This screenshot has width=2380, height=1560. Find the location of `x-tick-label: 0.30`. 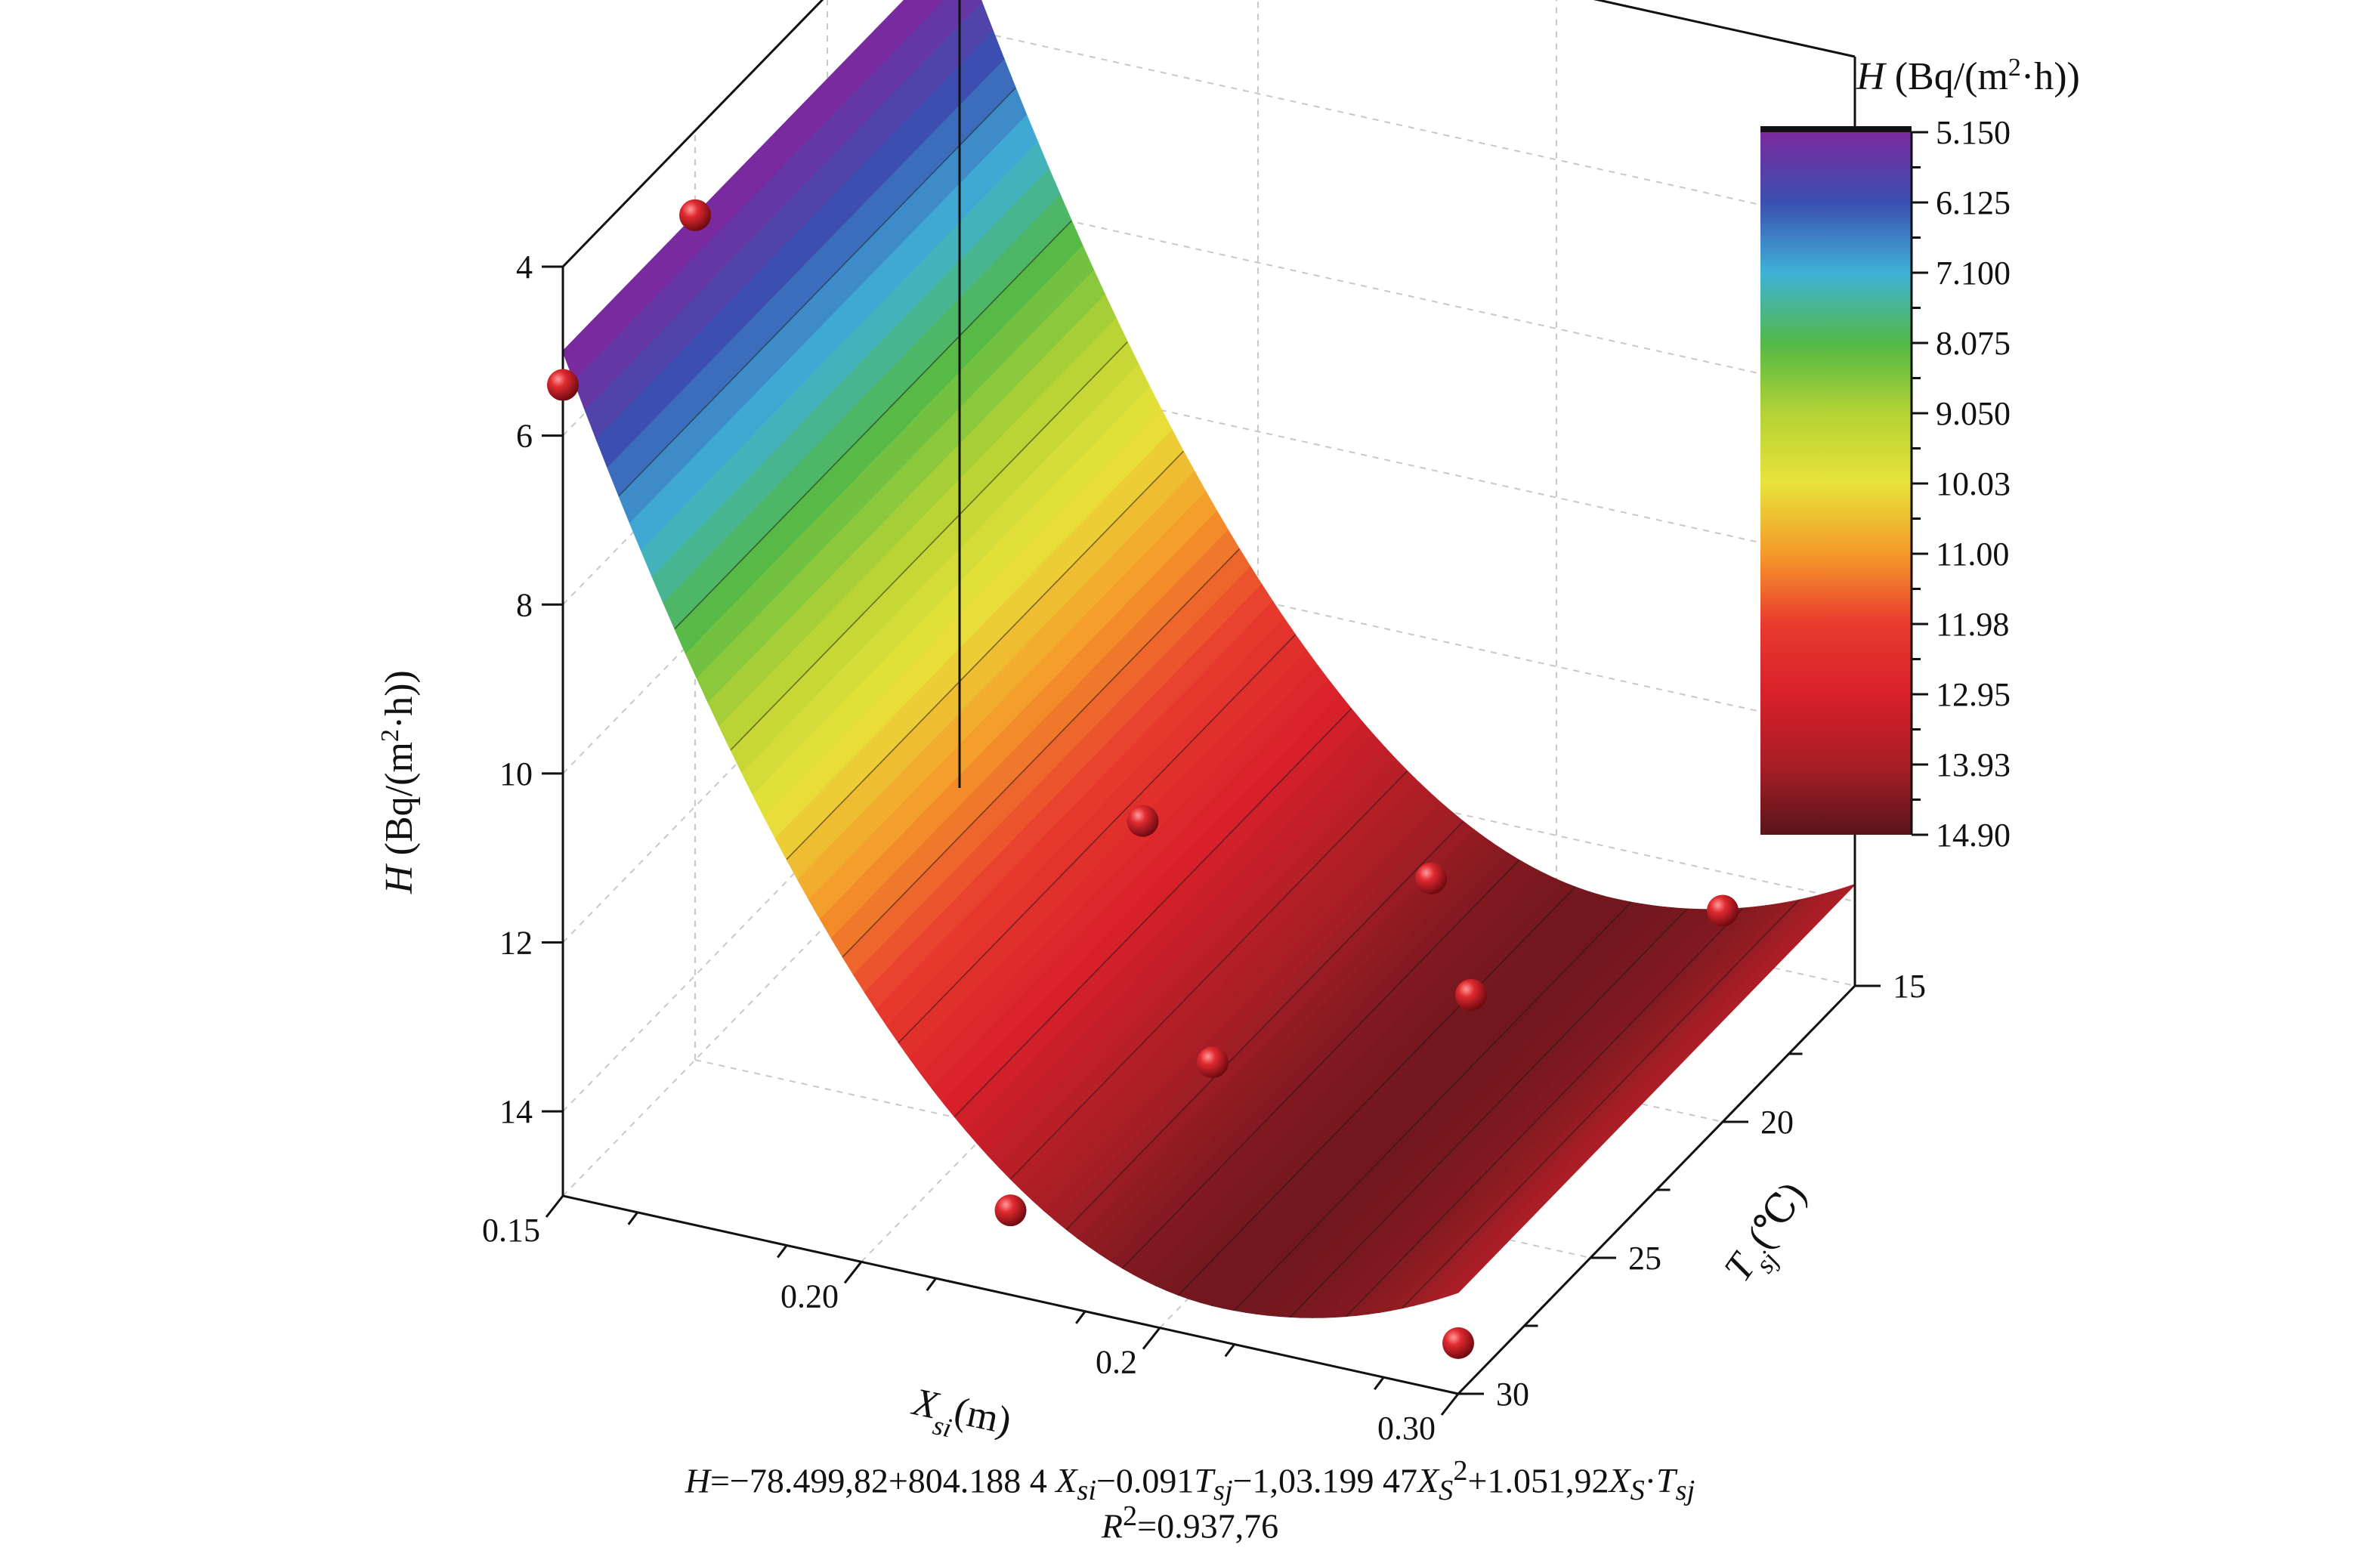

x-tick-label: 0.30 is located at coordinates (1406, 1428).